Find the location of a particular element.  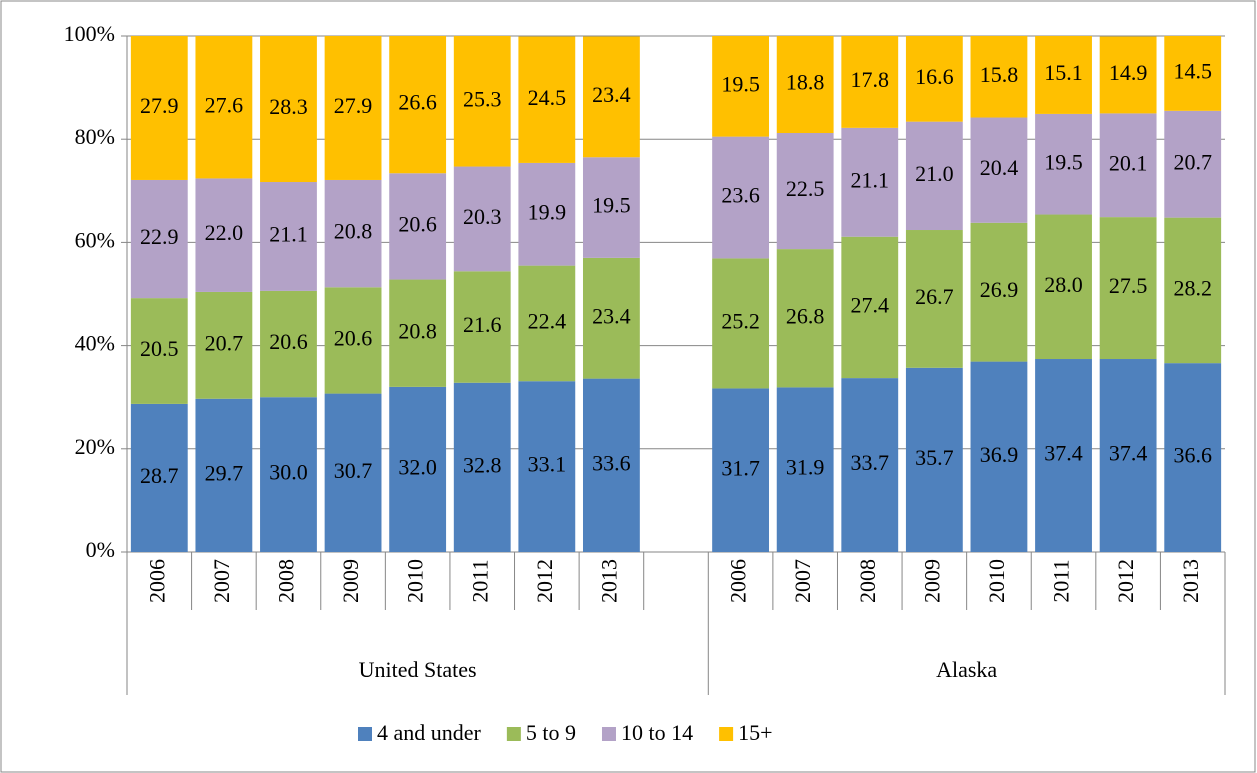

data-label: 23.6 is located at coordinates (740, 195).